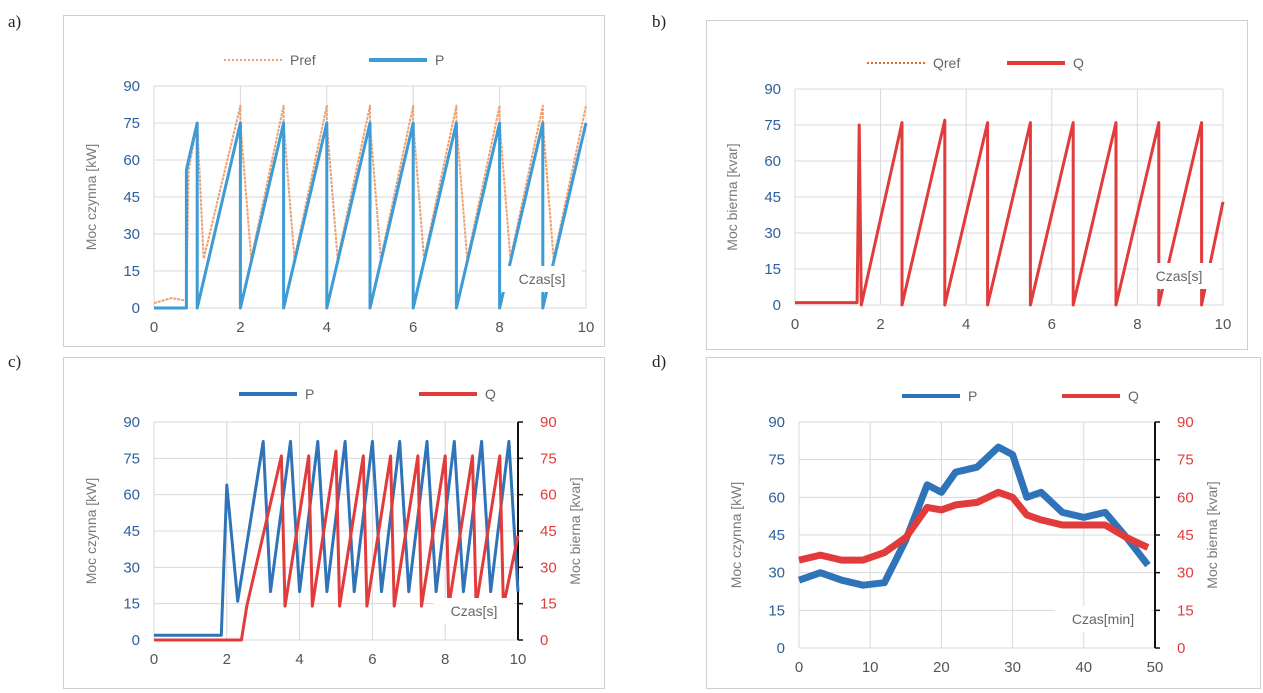 This screenshot has width=1263, height=693. Describe the element at coordinates (946, 63) in the screenshot. I see `legend-label: Qref` at that location.